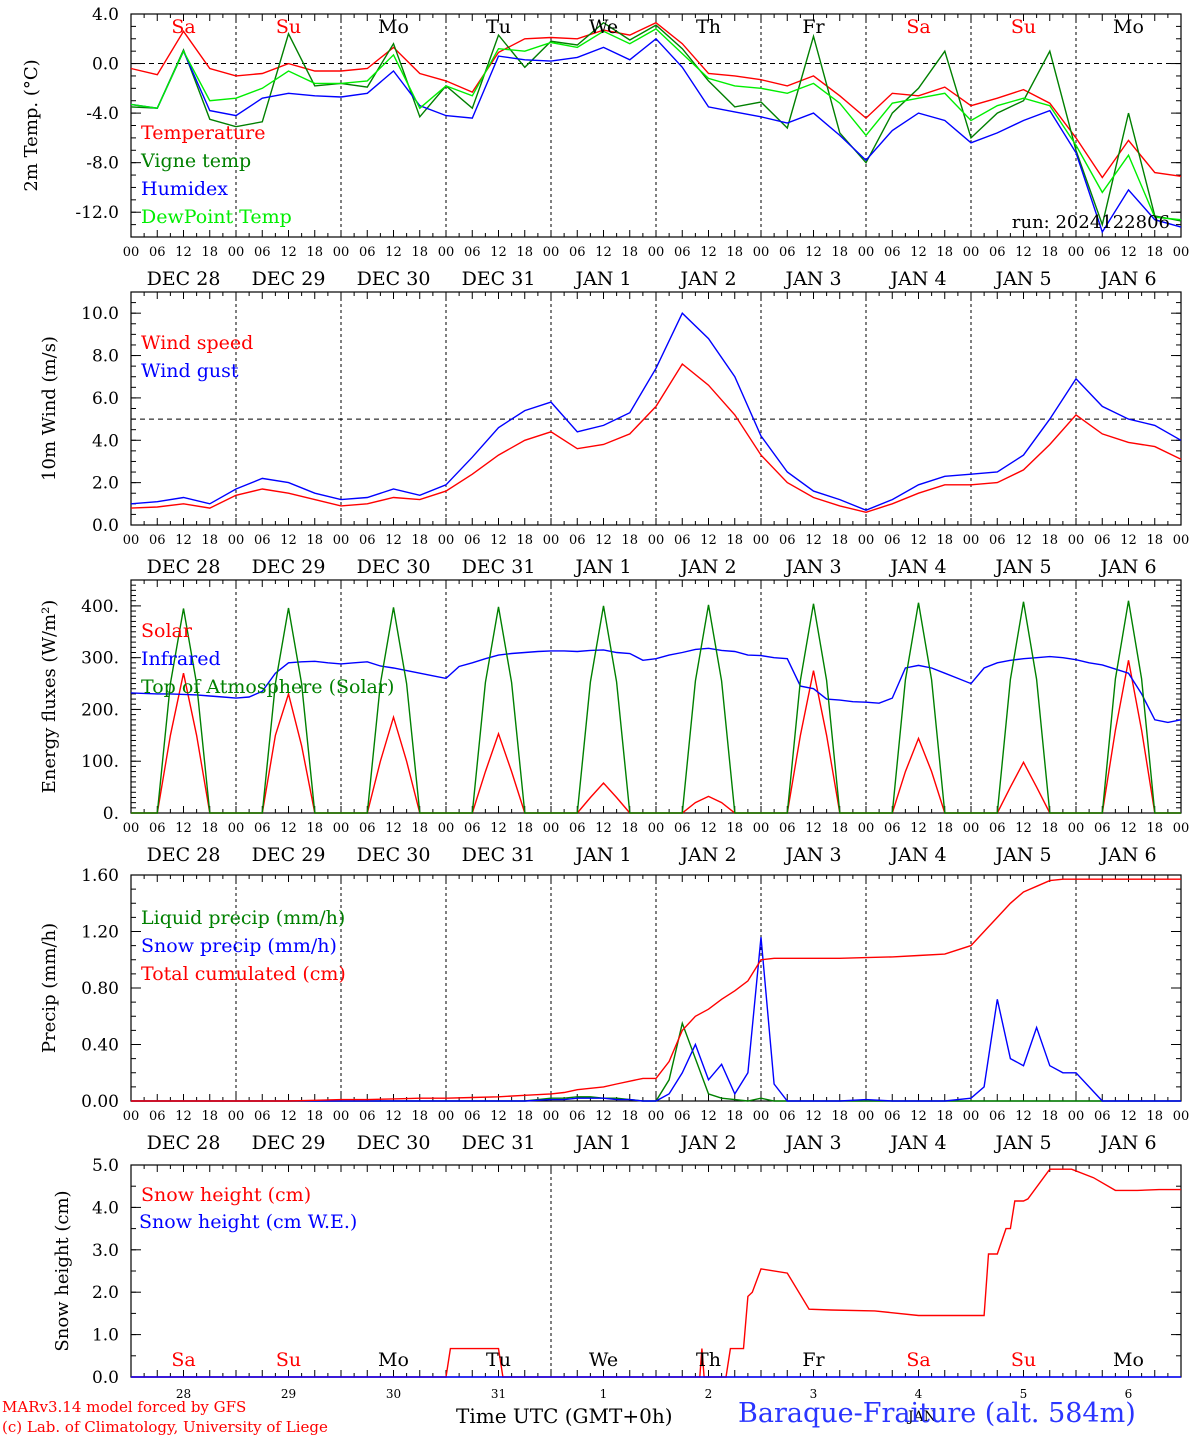  I want to click on y-tick-label: 6.0, so click(105, 399).